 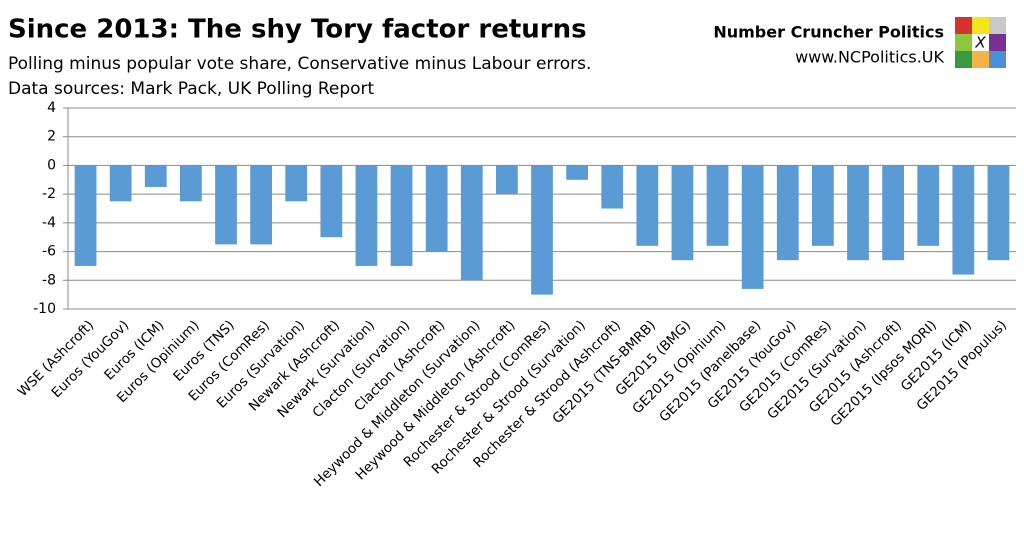 What do you see at coordinates (51, 165) in the screenshot?
I see `y-tick-label: 0` at bounding box center [51, 165].